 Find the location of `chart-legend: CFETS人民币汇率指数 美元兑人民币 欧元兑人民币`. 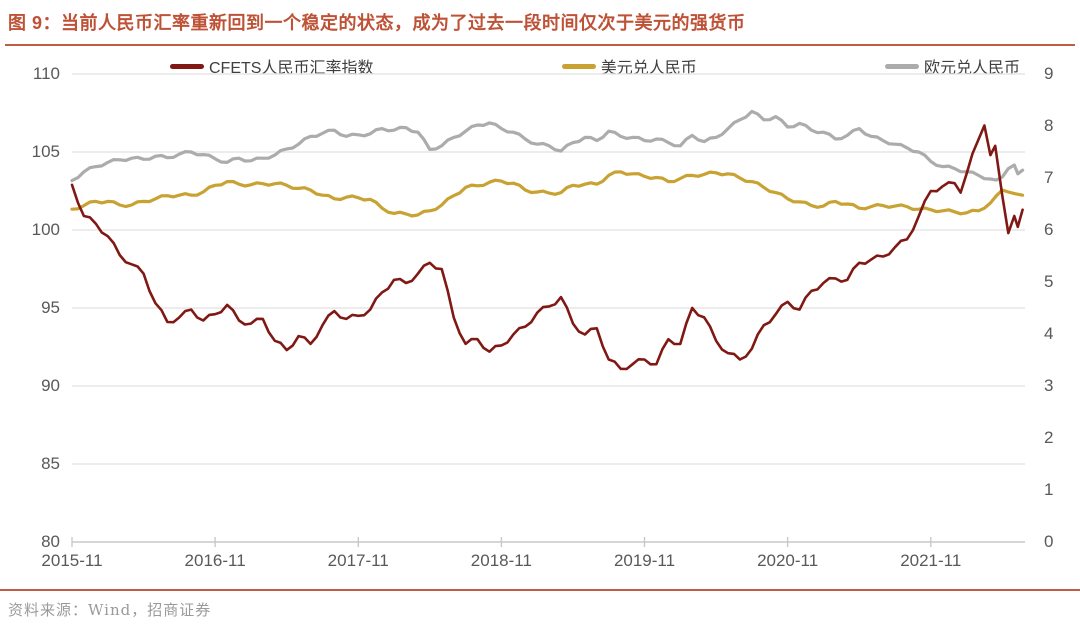

chart-legend: CFETS人民币汇率指数 美元兑人民币 欧元兑人民币 is located at coordinates (595, 66).